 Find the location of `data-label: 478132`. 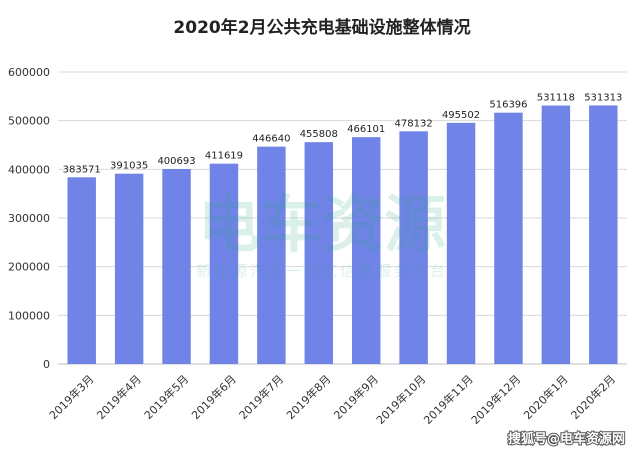

data-label: 478132 is located at coordinates (414, 123).